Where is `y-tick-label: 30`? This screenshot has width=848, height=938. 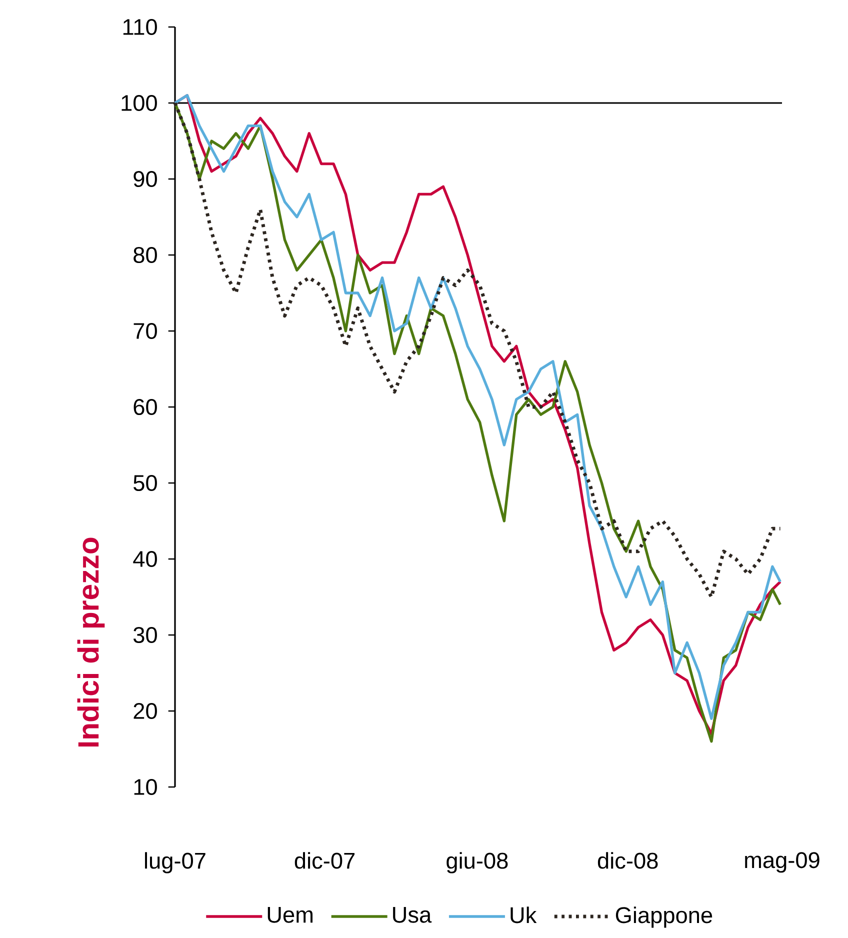 y-tick-label: 30 is located at coordinates (145, 635).